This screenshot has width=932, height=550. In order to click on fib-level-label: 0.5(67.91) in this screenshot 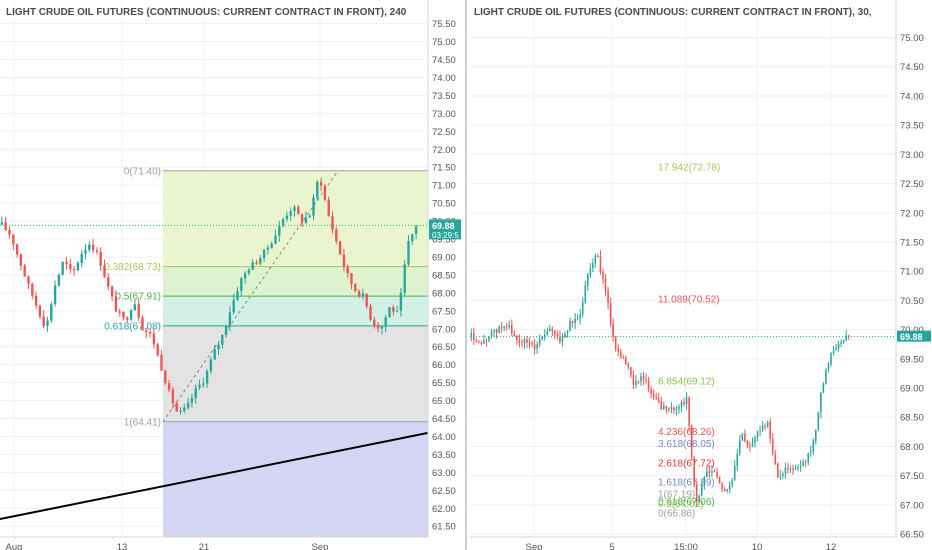, I will do `click(138, 297)`.